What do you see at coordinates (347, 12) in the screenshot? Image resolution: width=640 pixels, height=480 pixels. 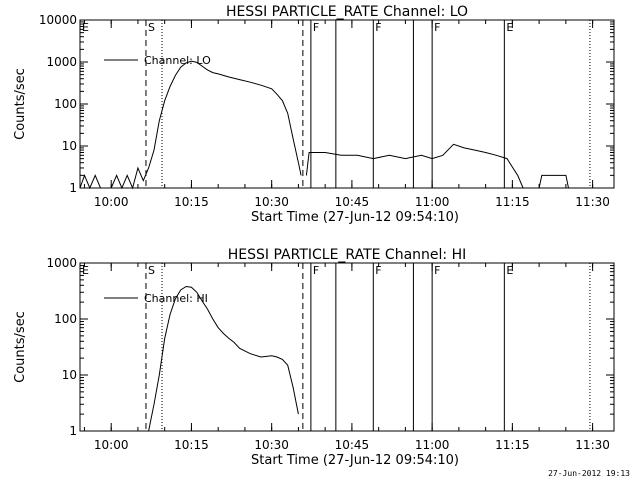 I see `chart-title: HESSI PARTICLE_RATE Channel: LO` at bounding box center [347, 12].